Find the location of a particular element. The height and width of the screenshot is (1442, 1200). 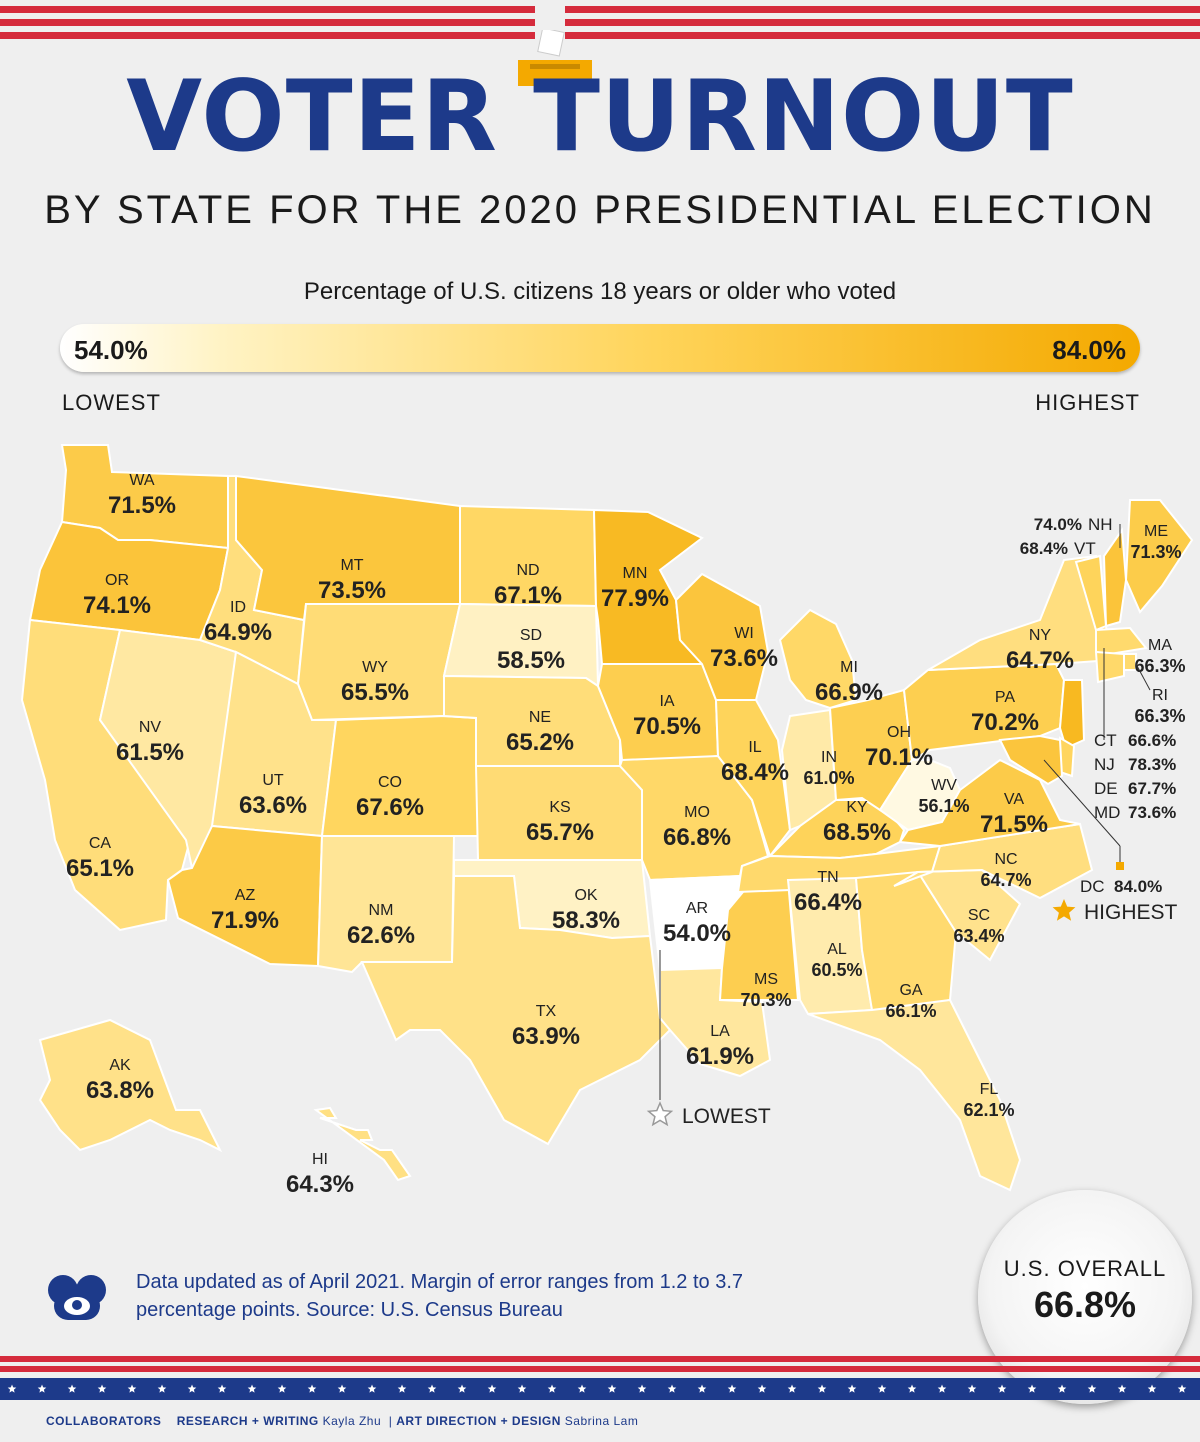

state-value-oh: 70.1% is located at coordinates (899, 757).